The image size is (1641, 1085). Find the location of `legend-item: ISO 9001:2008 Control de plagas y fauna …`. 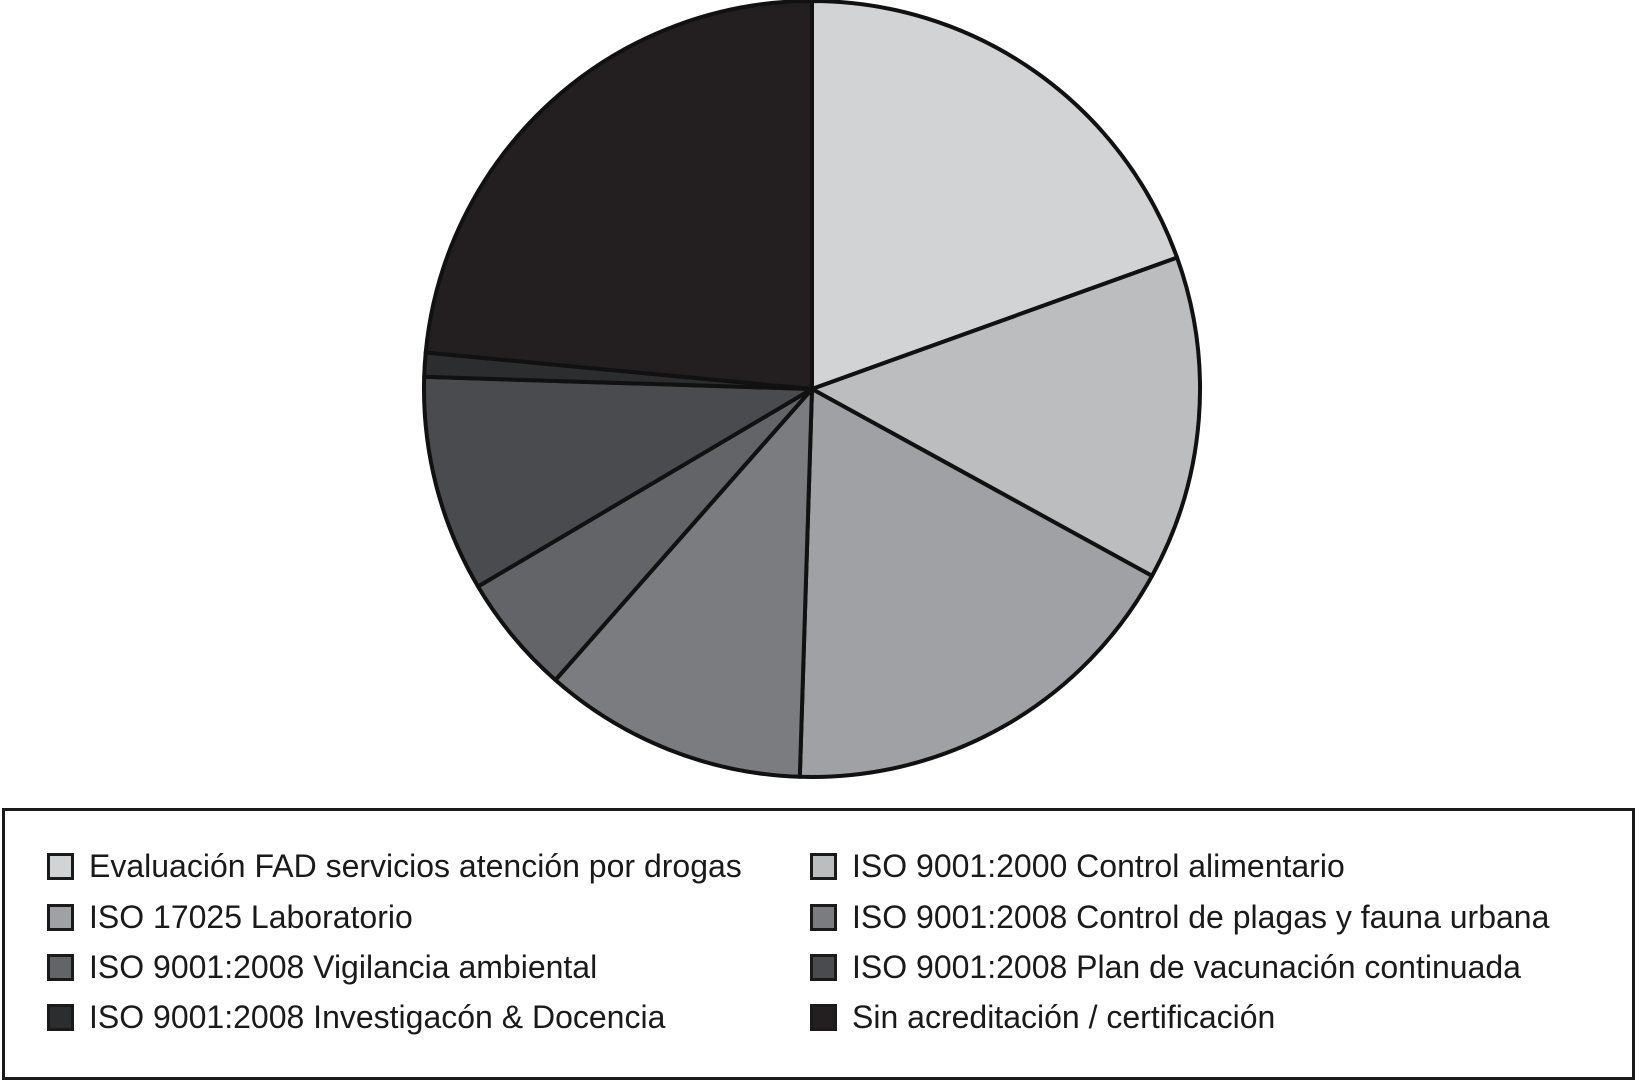

legend-item: ISO 9001:2008 Control de plagas y fauna … is located at coordinates (1179, 917).